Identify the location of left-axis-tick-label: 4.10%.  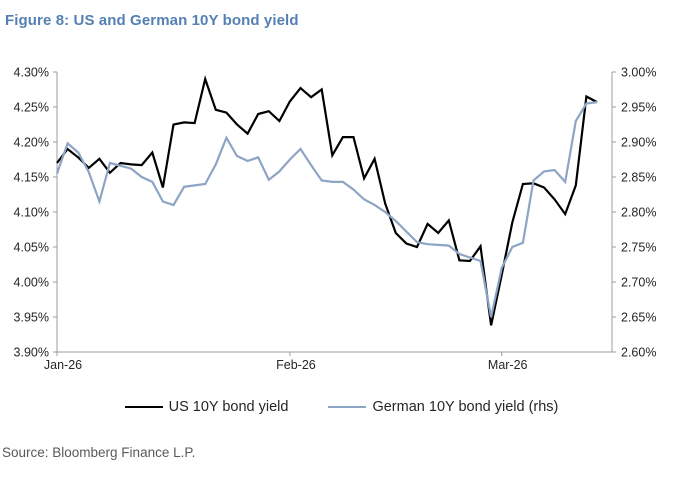
(31, 213).